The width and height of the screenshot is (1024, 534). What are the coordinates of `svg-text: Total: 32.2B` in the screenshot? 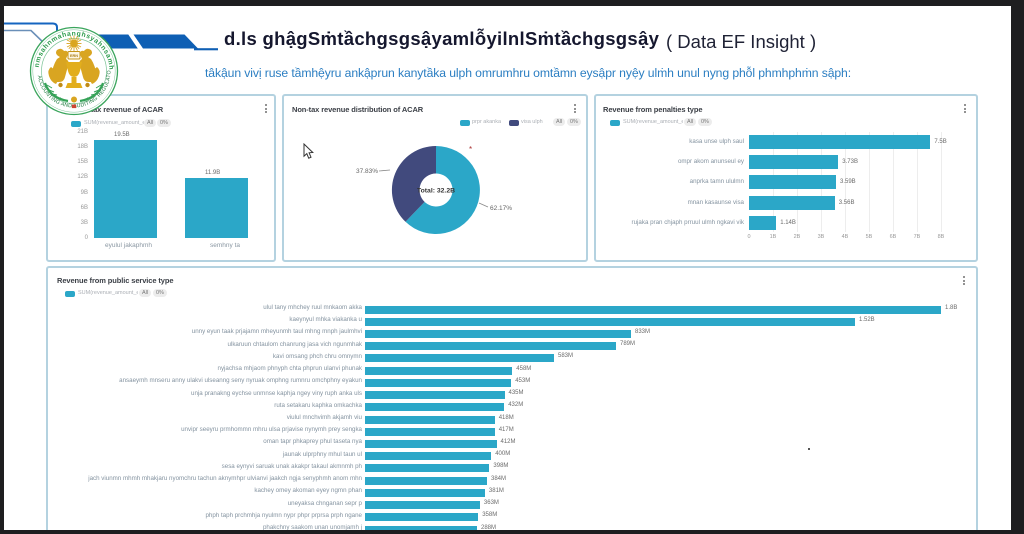 It's located at (436, 191).